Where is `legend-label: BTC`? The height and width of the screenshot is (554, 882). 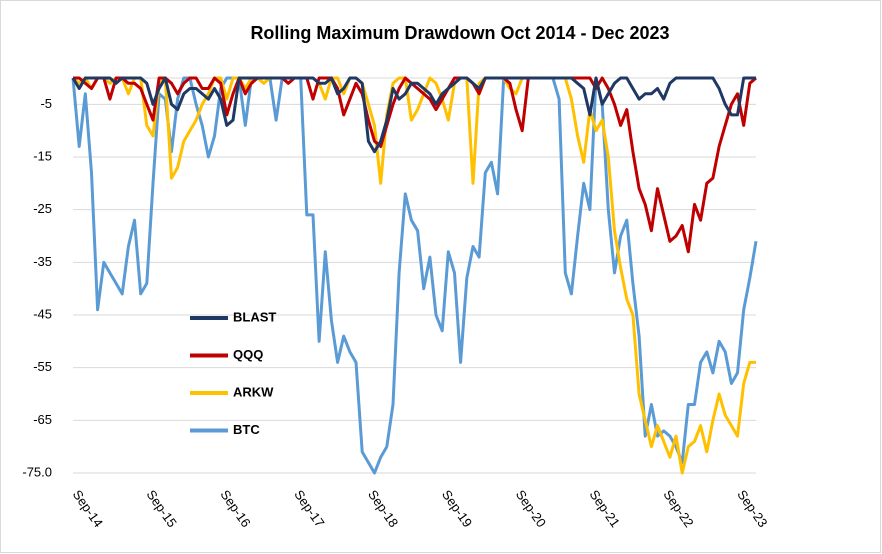
legend-label: BTC is located at coordinates (246, 429).